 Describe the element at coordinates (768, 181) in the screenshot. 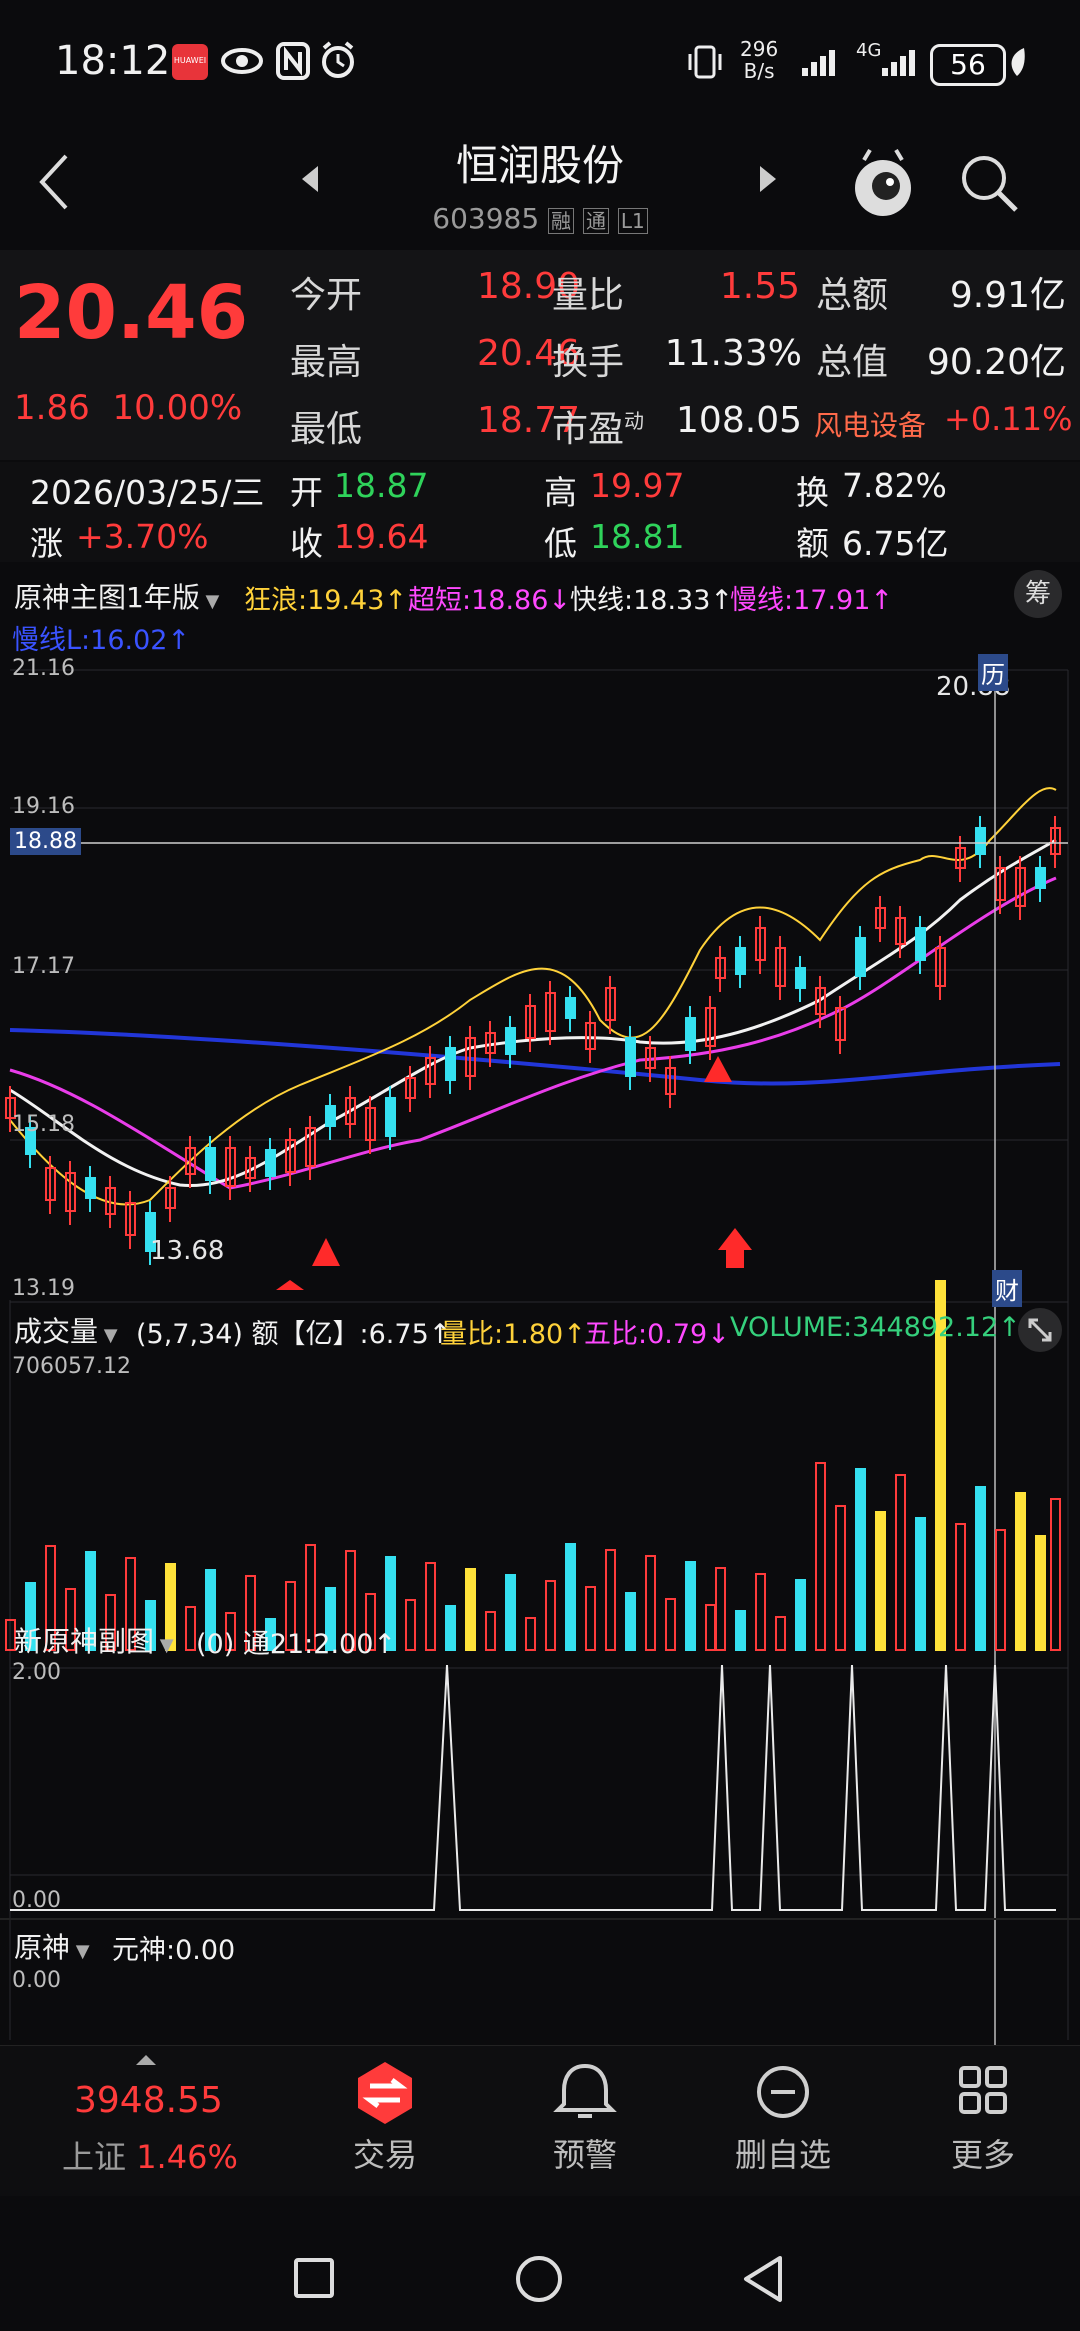

I see `next-stock-button` at that location.